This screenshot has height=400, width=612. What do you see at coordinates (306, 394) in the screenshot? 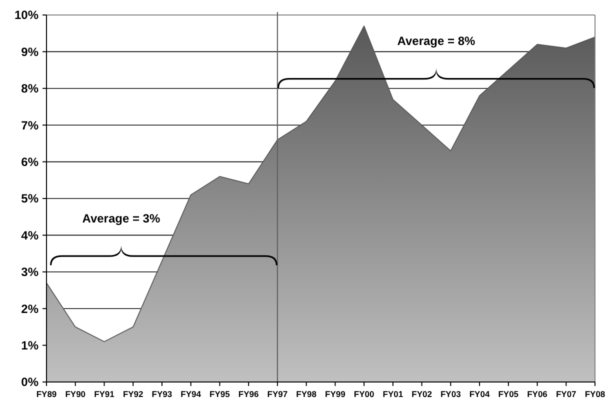
I see `x-tick-label: FY98` at bounding box center [306, 394].